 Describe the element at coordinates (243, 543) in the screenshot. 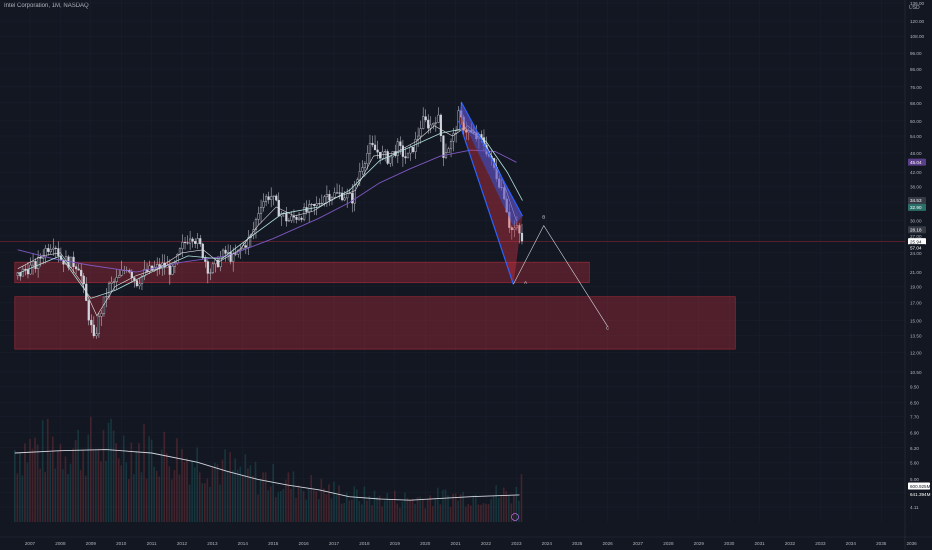

I see `x-tick-label: 2014` at that location.